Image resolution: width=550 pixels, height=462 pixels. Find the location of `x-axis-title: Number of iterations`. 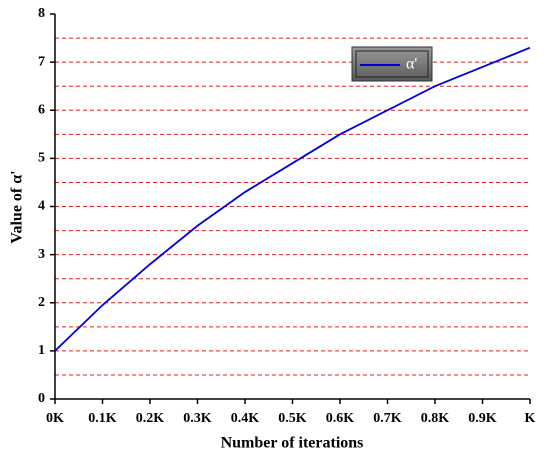

x-axis-title: Number of iterations is located at coordinates (292, 443).